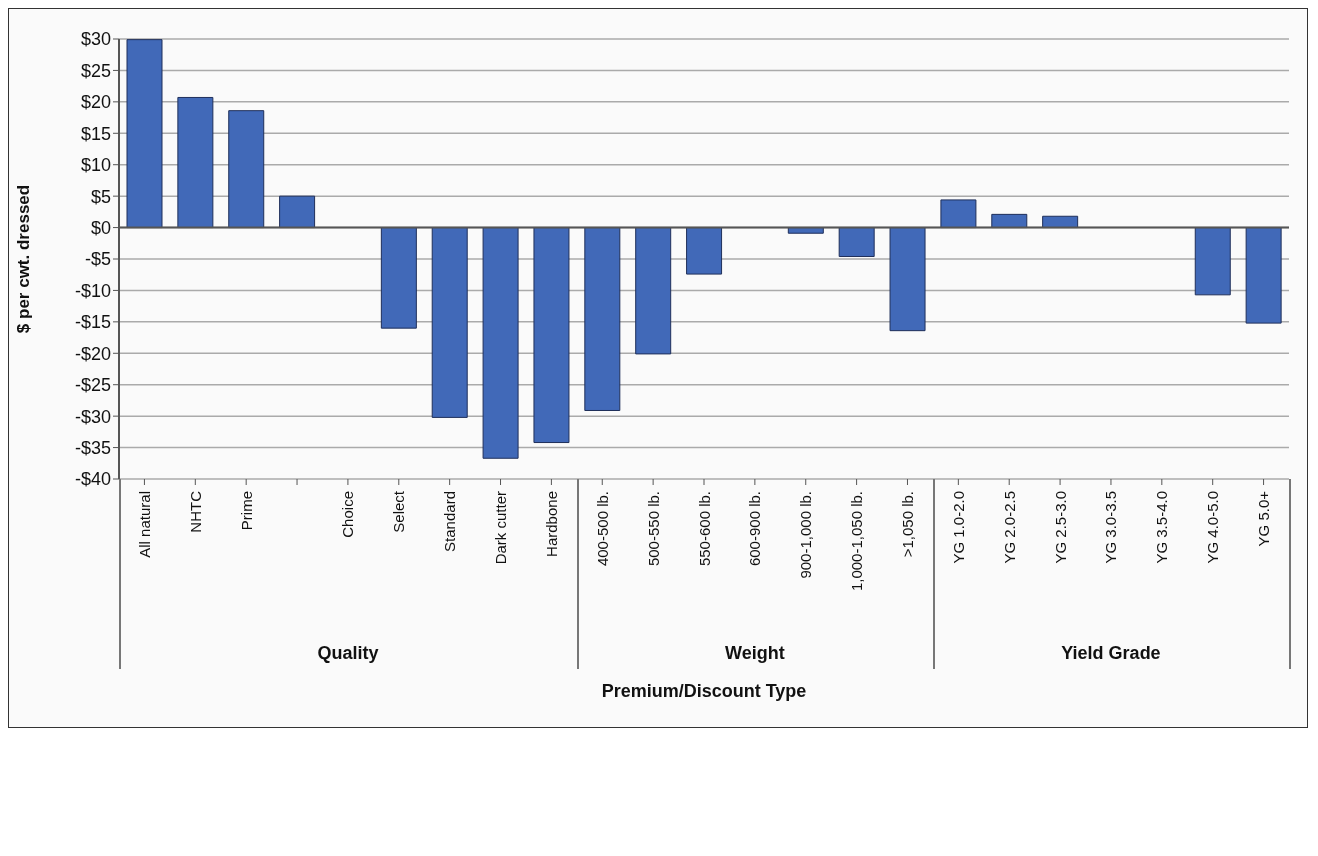 The width and height of the screenshot is (1318, 856). What do you see at coordinates (92, 290) in the screenshot?
I see `y-tick-label: -$10` at bounding box center [92, 290].